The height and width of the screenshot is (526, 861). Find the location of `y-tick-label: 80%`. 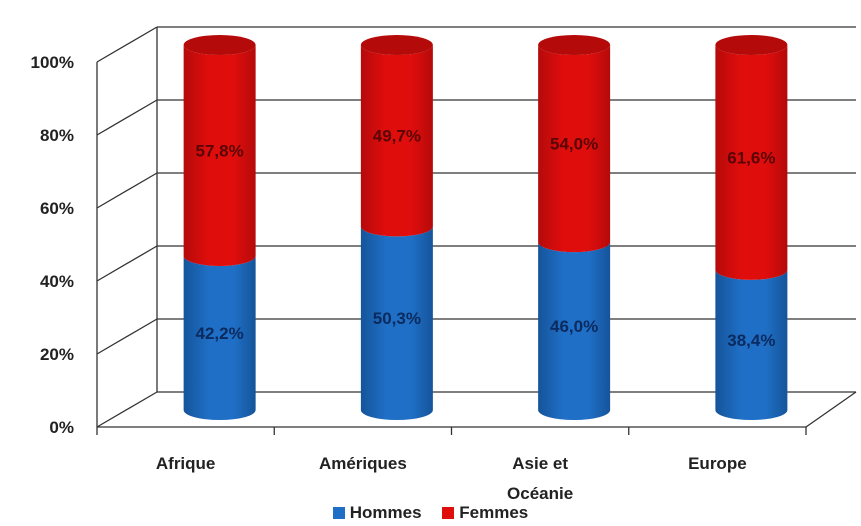

y-tick-label: 80% is located at coordinates (57, 135).